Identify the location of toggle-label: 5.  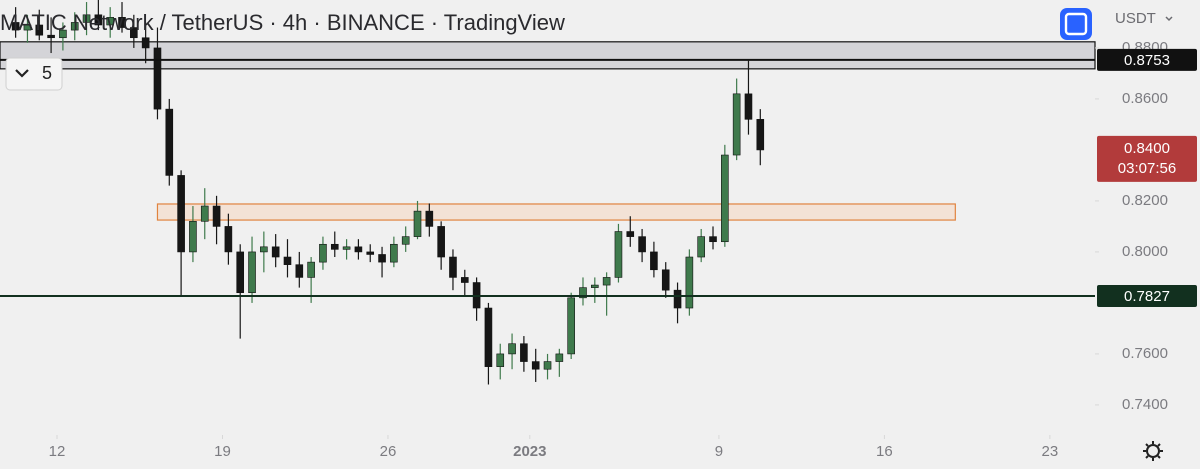
(47, 73).